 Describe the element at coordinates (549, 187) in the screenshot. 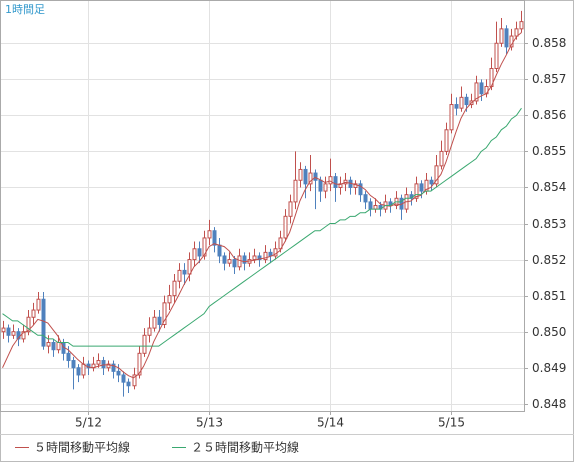

I see `y-tick-label: 0.854` at that location.